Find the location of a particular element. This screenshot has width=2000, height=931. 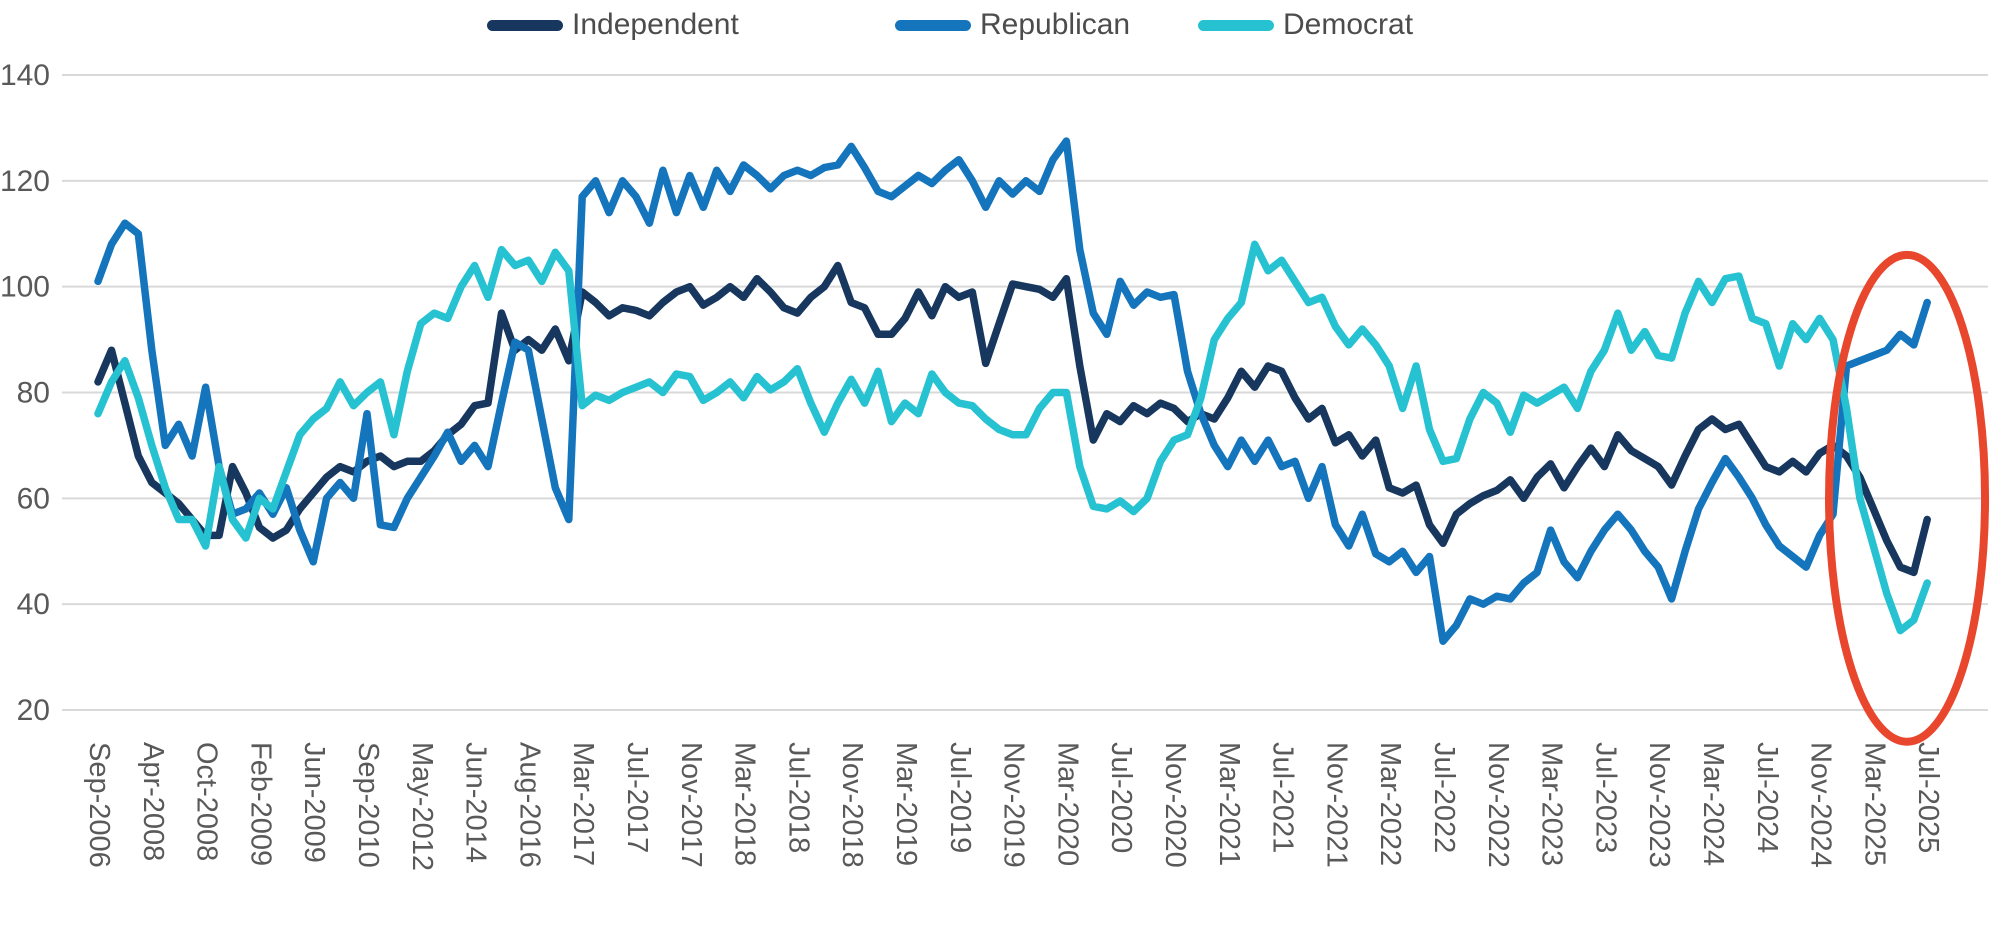

x-axis-tick-label: Sep-2006 is located at coordinates (99, 805).